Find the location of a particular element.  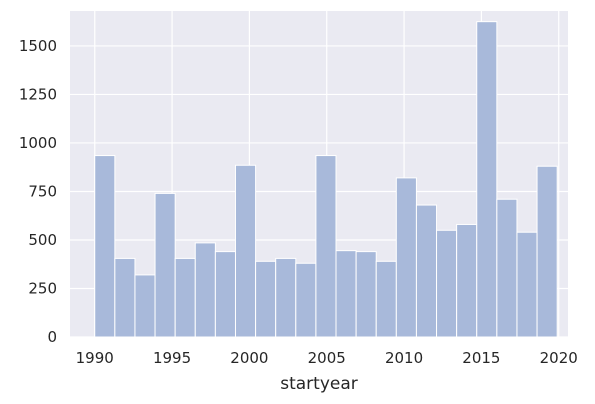

y-axis-ticks: 0 250 500 750 1000 1250 1500 is located at coordinates (38, 191).